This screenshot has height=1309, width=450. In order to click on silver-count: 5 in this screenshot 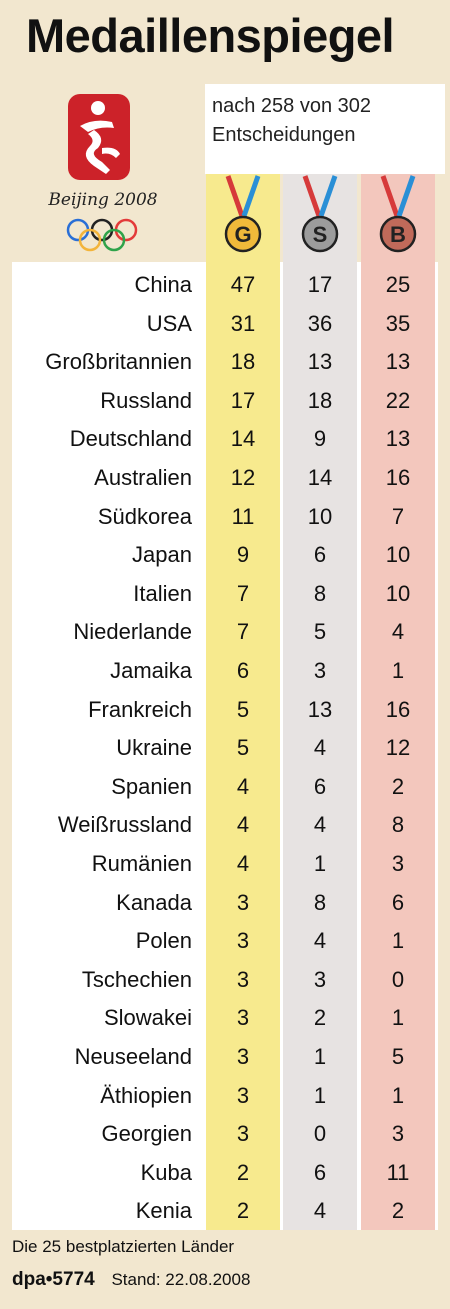, I will do `click(320, 632)`.